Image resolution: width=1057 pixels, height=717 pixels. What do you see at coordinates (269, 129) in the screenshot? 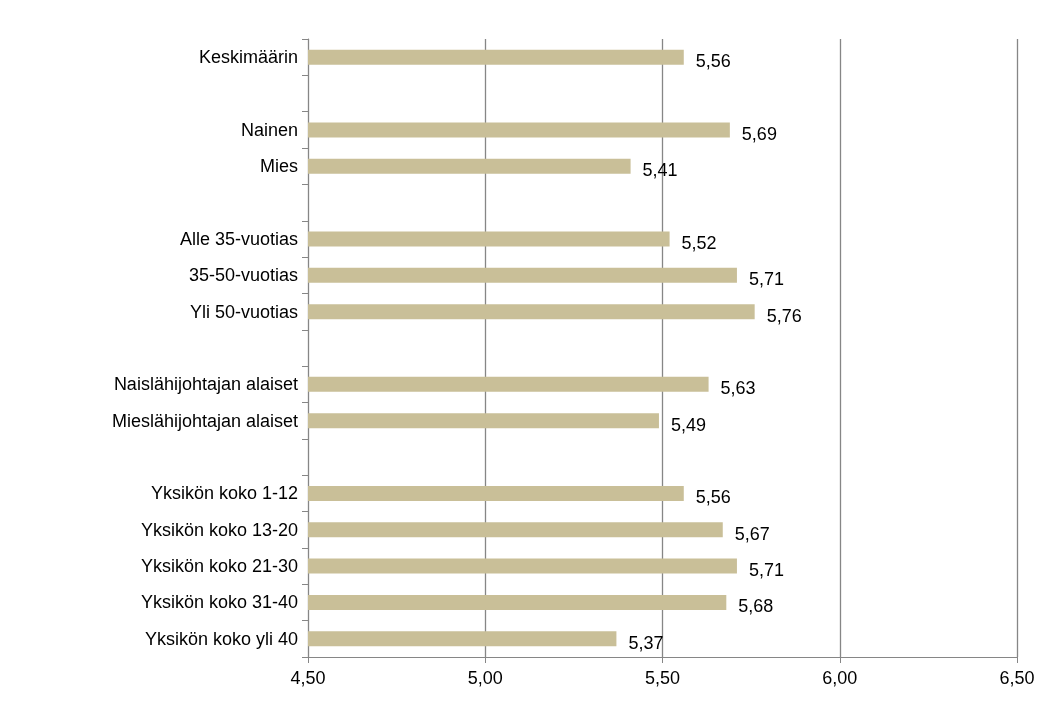
I see `y-tick-label: Nainen` at bounding box center [269, 129].